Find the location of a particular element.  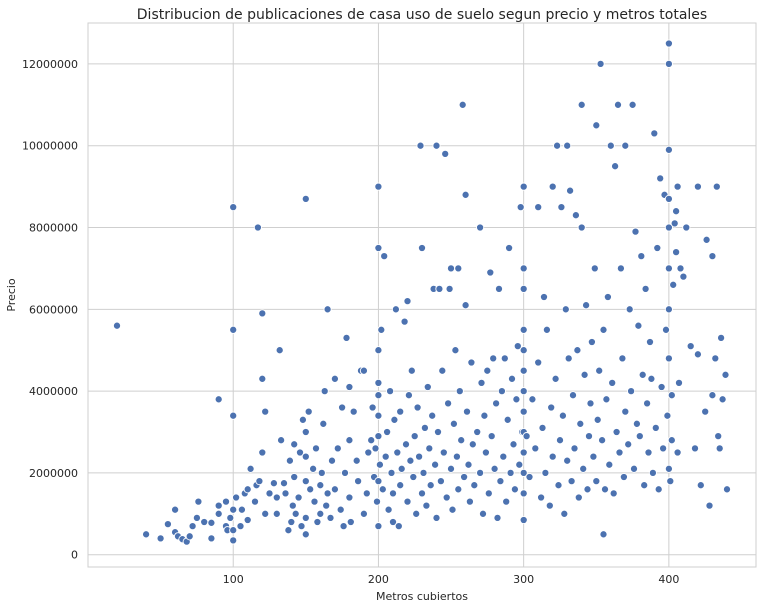

y-tick-label: 12000000 is located at coordinates (50, 64).